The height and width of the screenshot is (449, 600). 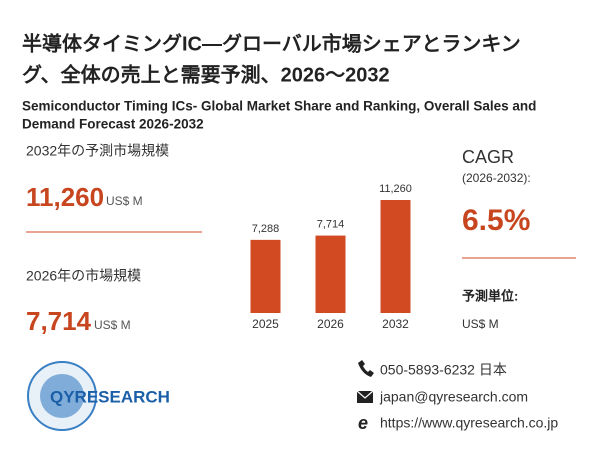 What do you see at coordinates (453, 397) in the screenshot?
I see `email: japan@qyresearch.com` at bounding box center [453, 397].